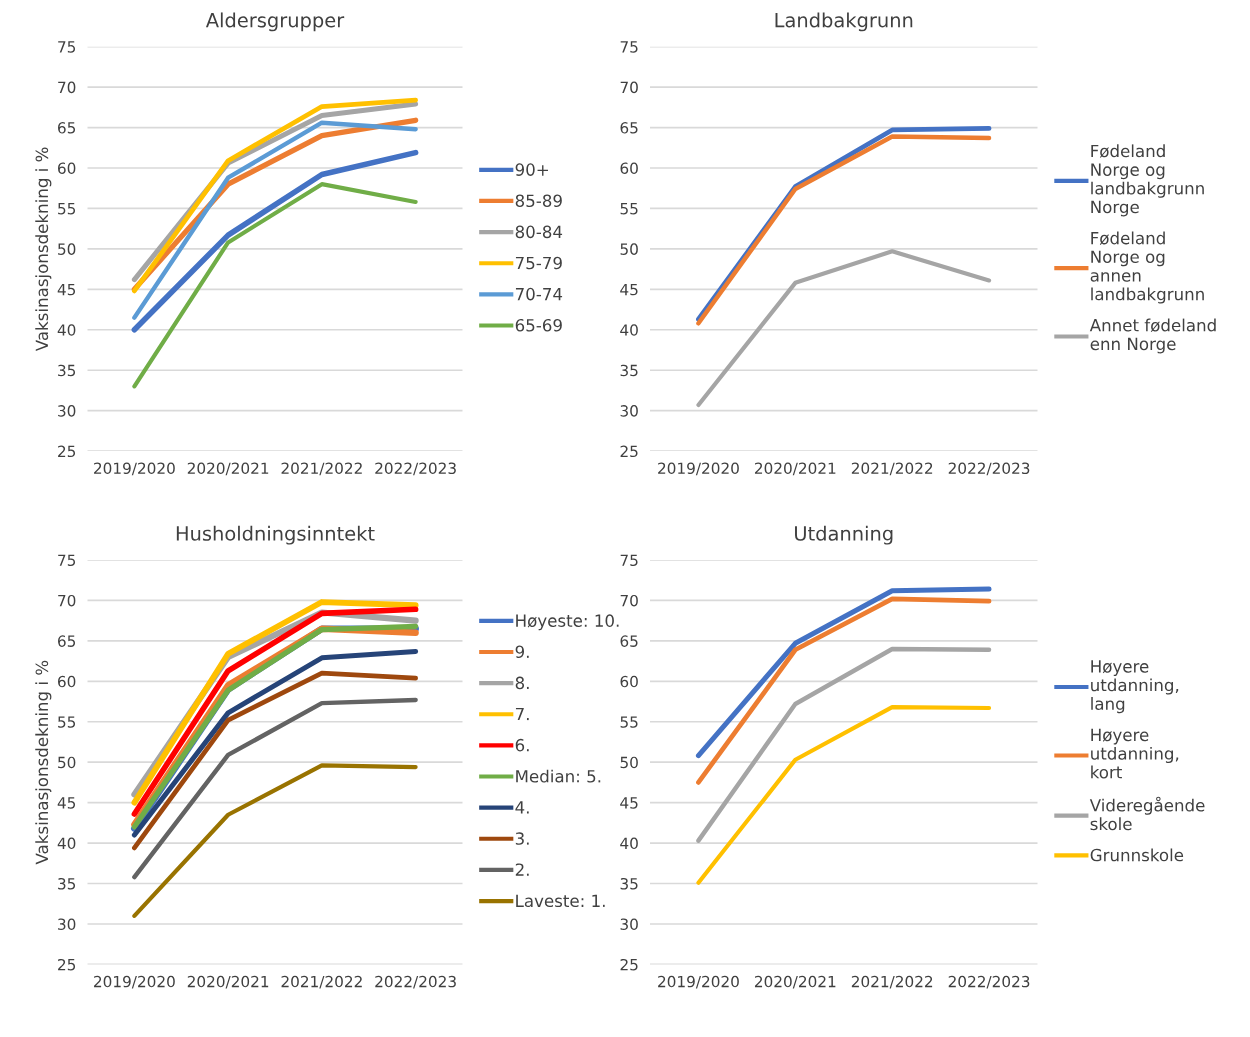 This screenshot has width=1250, height=1037. What do you see at coordinates (567, 622) in the screenshot?
I see `legend-label: Høyeste: 10.` at bounding box center [567, 622].